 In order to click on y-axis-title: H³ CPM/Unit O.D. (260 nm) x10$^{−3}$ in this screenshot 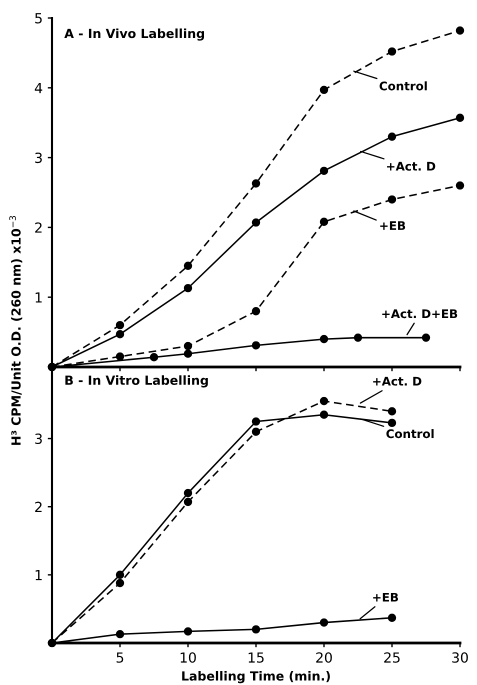, I will do `click(15, 330)`.